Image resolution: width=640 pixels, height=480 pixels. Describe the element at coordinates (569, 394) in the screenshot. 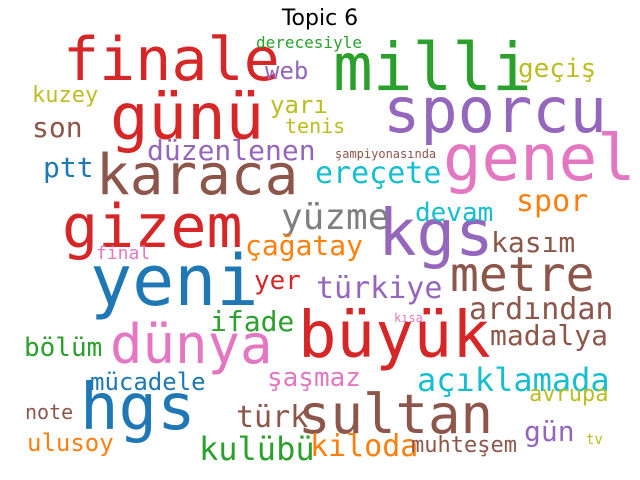

I see `word-avrupa: avrupa` at that location.